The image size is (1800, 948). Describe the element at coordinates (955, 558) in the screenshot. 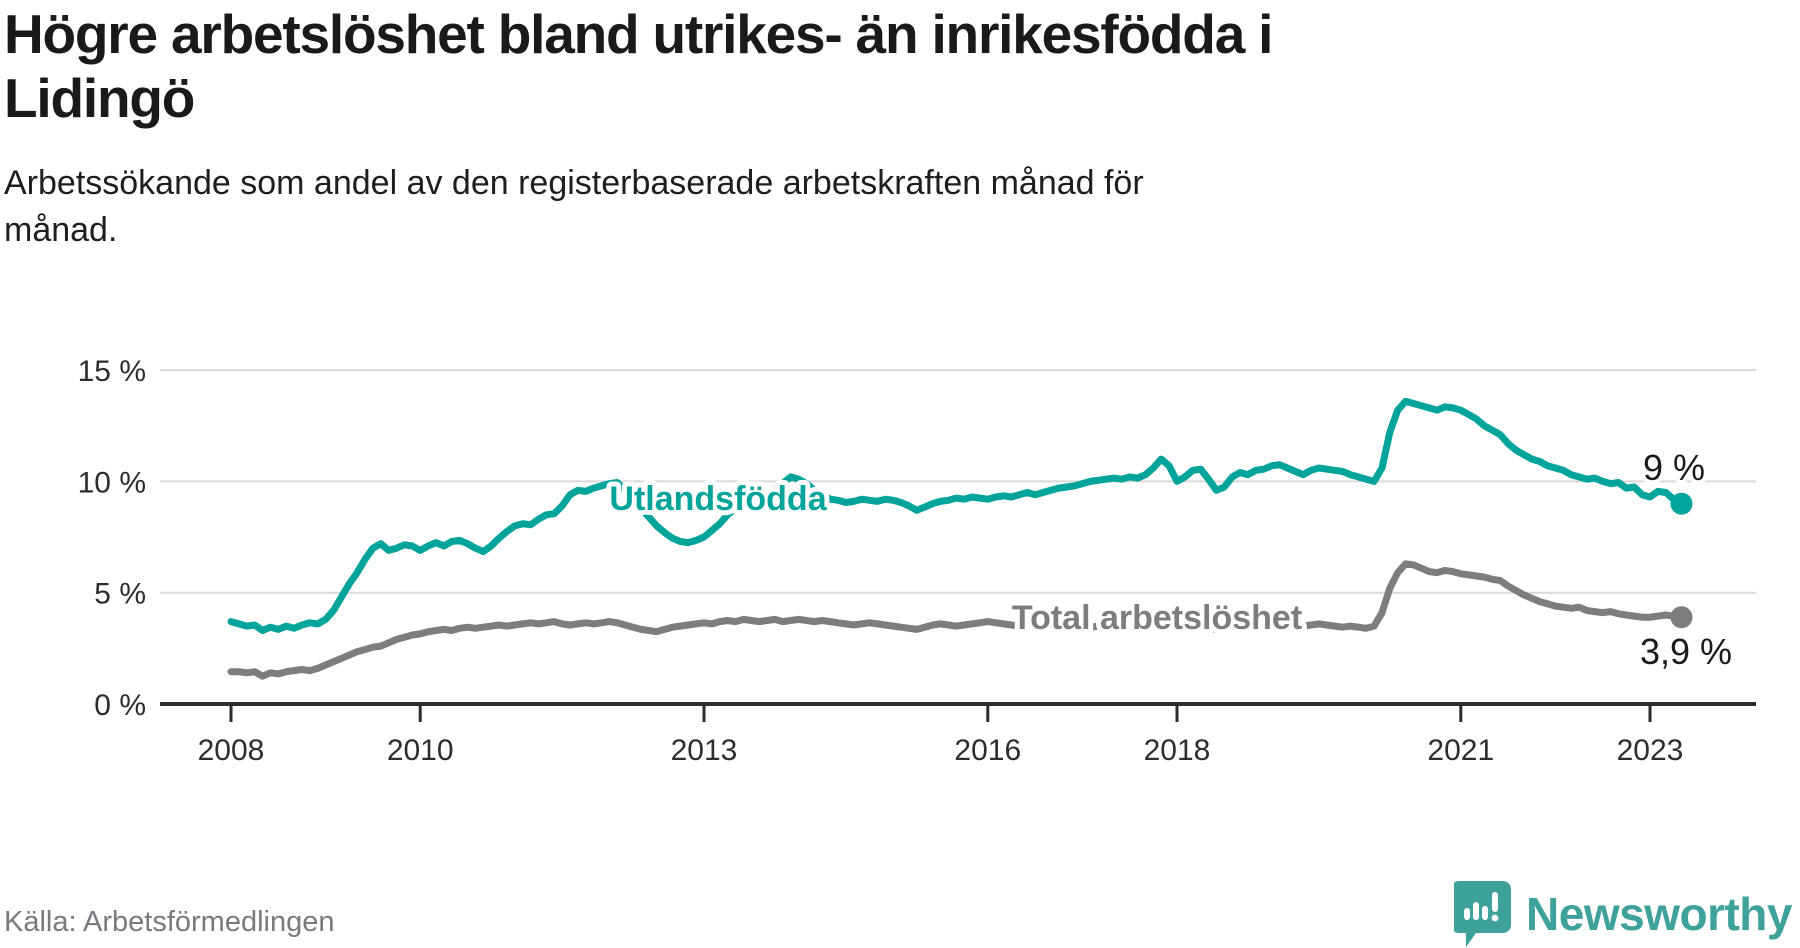

I see `series-labels: Utlandsfödda Total arbetslöshet` at that location.